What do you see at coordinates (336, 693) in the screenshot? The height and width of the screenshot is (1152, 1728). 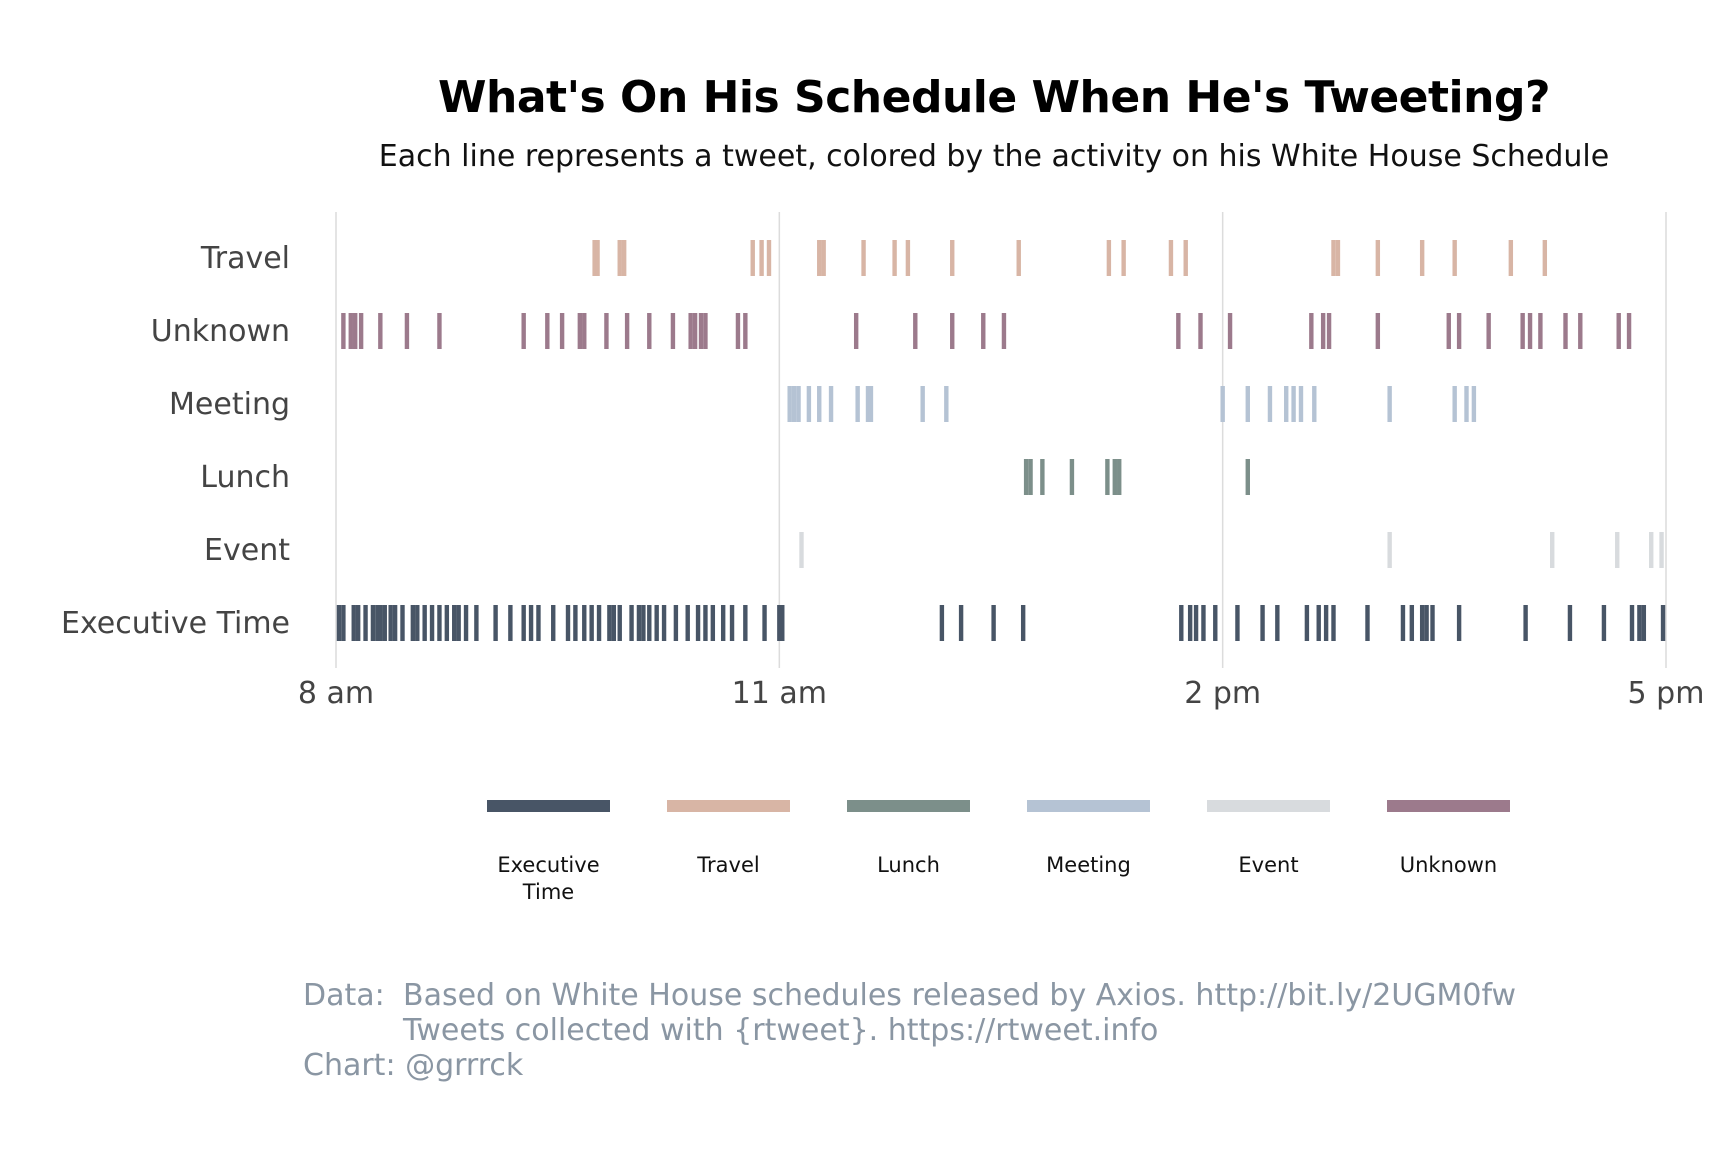 I see `x-tick-label: 8 am` at bounding box center [336, 693].